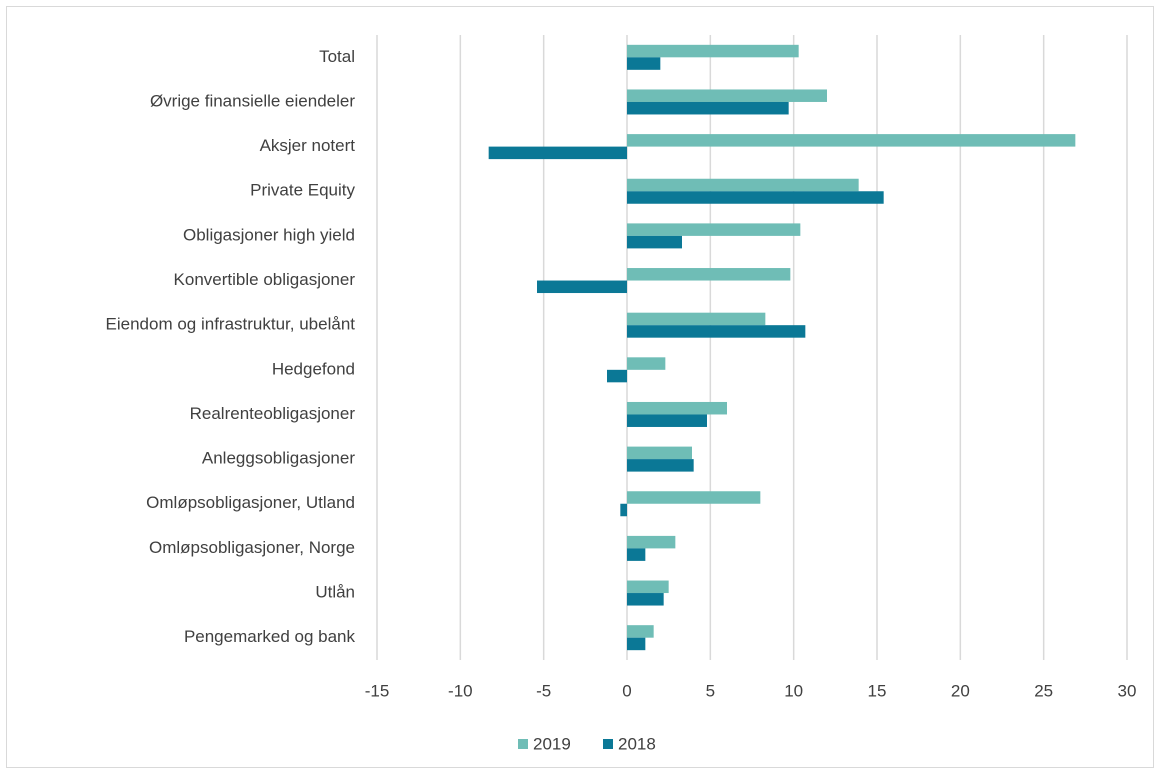 This screenshot has width=1160, height=774. I want to click on y-tick-label: Øvrige finansielle eiendeler, so click(252, 100).